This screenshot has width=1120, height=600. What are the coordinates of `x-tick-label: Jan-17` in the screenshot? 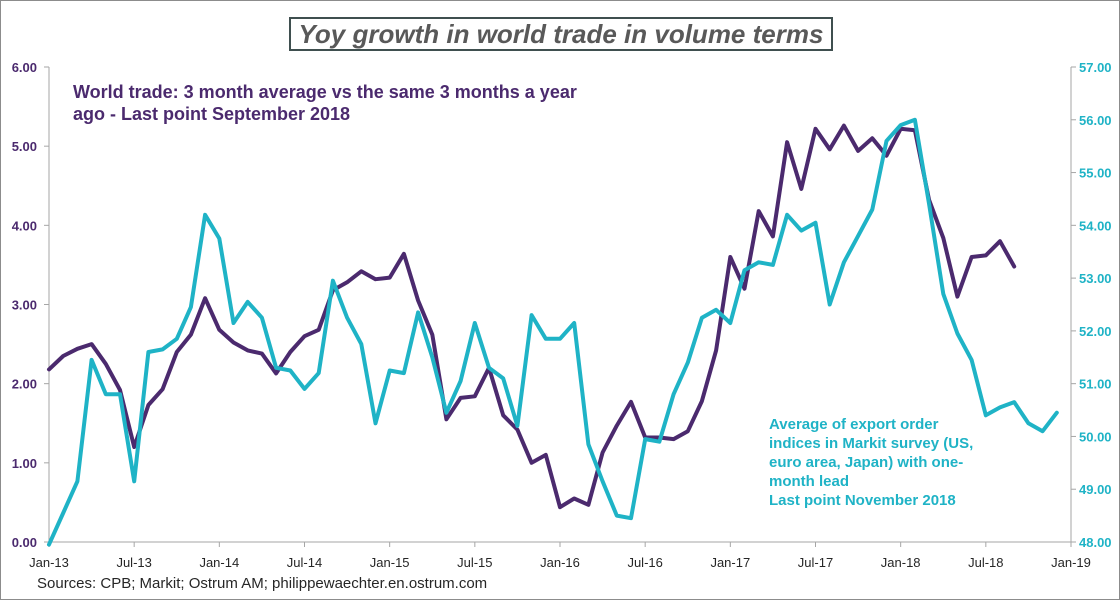 It's located at (730, 562).